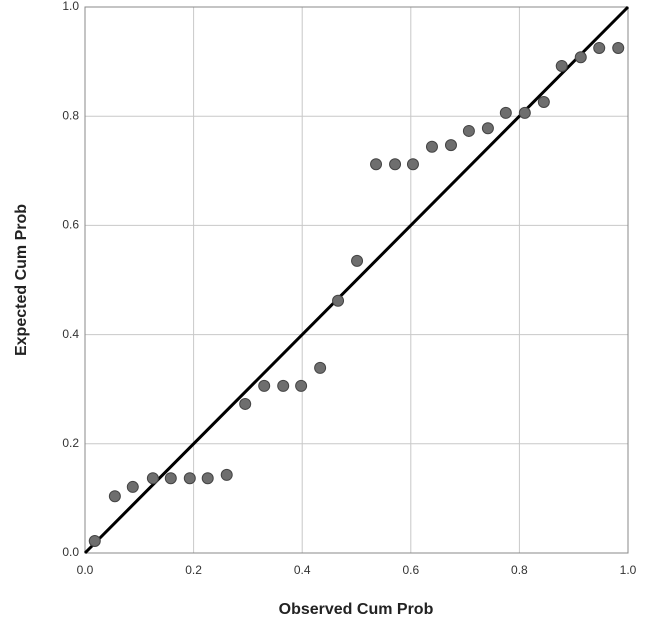 This screenshot has width=645, height=629. Describe the element at coordinates (302, 570) in the screenshot. I see `x-tick-label: 0.4` at that location.